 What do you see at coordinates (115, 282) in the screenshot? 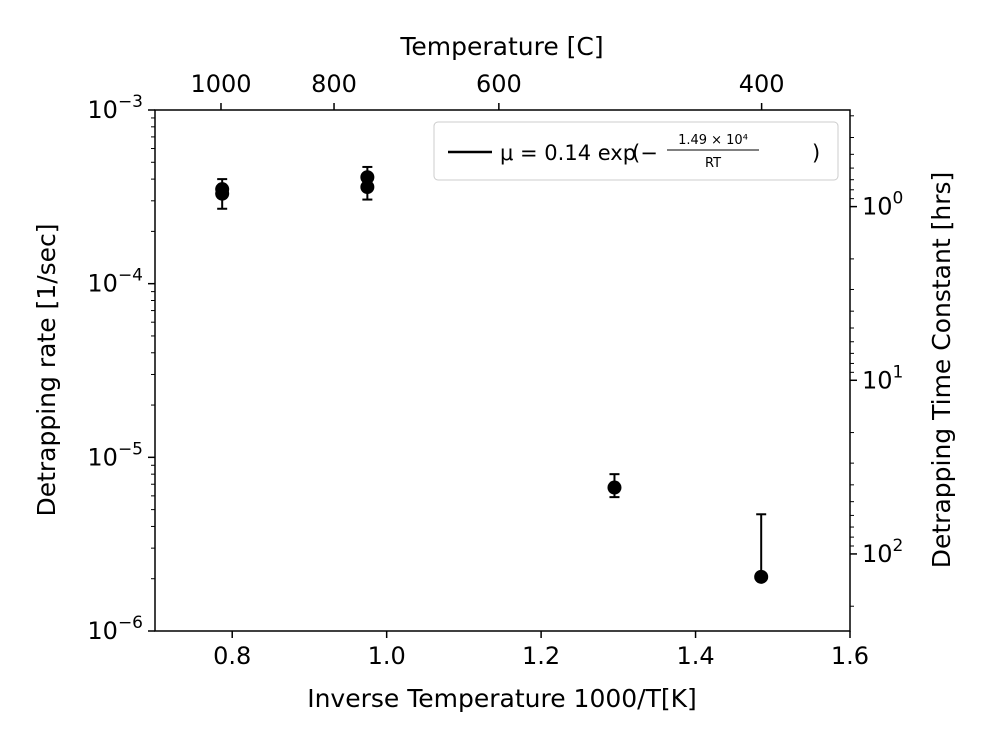
I see `y-tick-label: 10⁻⁴` at bounding box center [115, 282].